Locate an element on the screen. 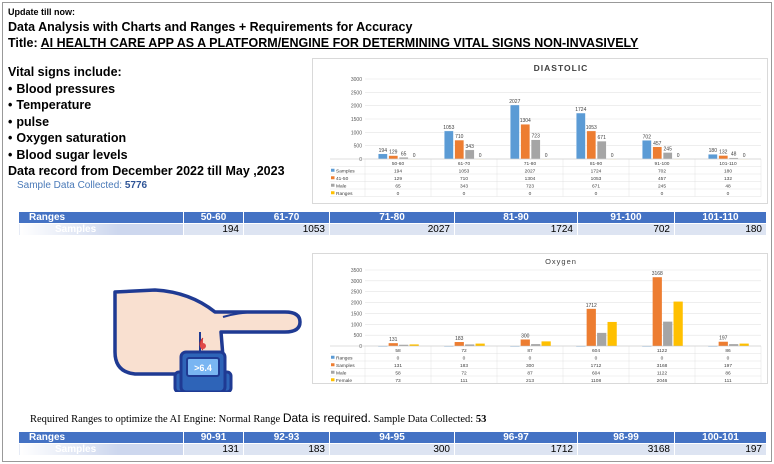 This screenshot has height=464, width=774. requirement-count: 53 is located at coordinates (481, 419).